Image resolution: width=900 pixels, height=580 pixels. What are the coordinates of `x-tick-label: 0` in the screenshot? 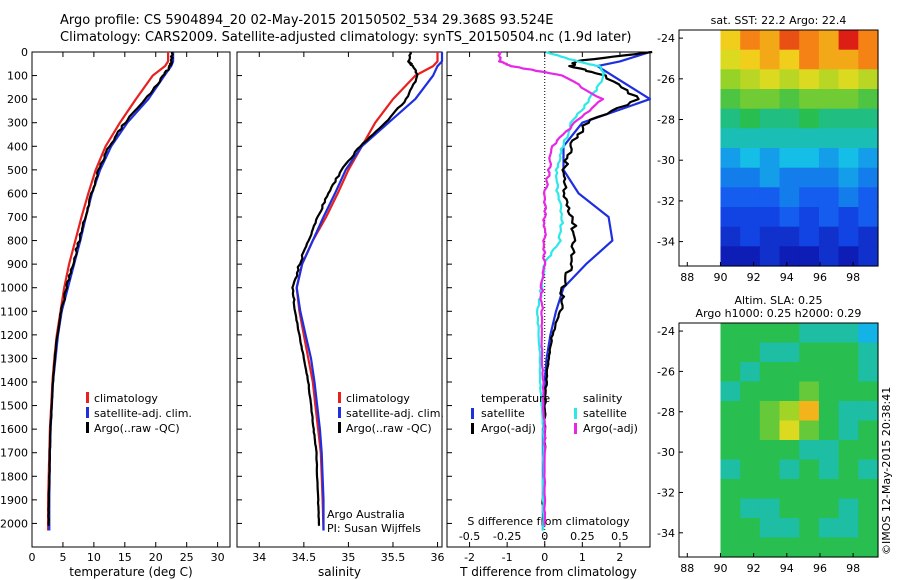 It's located at (544, 557).